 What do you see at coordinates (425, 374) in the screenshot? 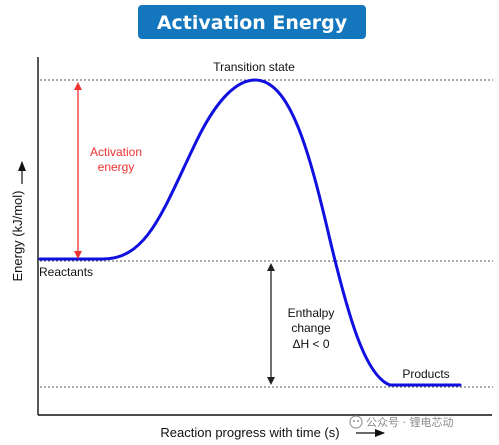
I see `products-label: Products` at bounding box center [425, 374].